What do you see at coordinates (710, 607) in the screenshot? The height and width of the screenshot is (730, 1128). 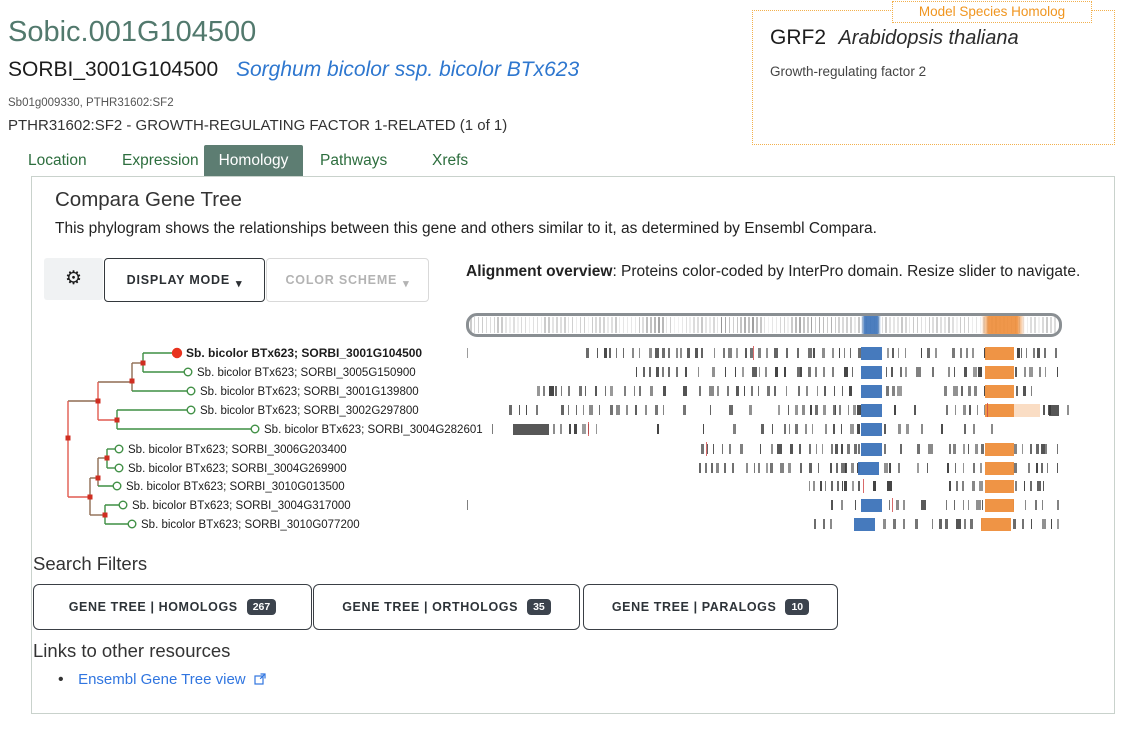 I see `filter-button-paralogs: GENE TREE | PARALOGS 10` at bounding box center [710, 607].